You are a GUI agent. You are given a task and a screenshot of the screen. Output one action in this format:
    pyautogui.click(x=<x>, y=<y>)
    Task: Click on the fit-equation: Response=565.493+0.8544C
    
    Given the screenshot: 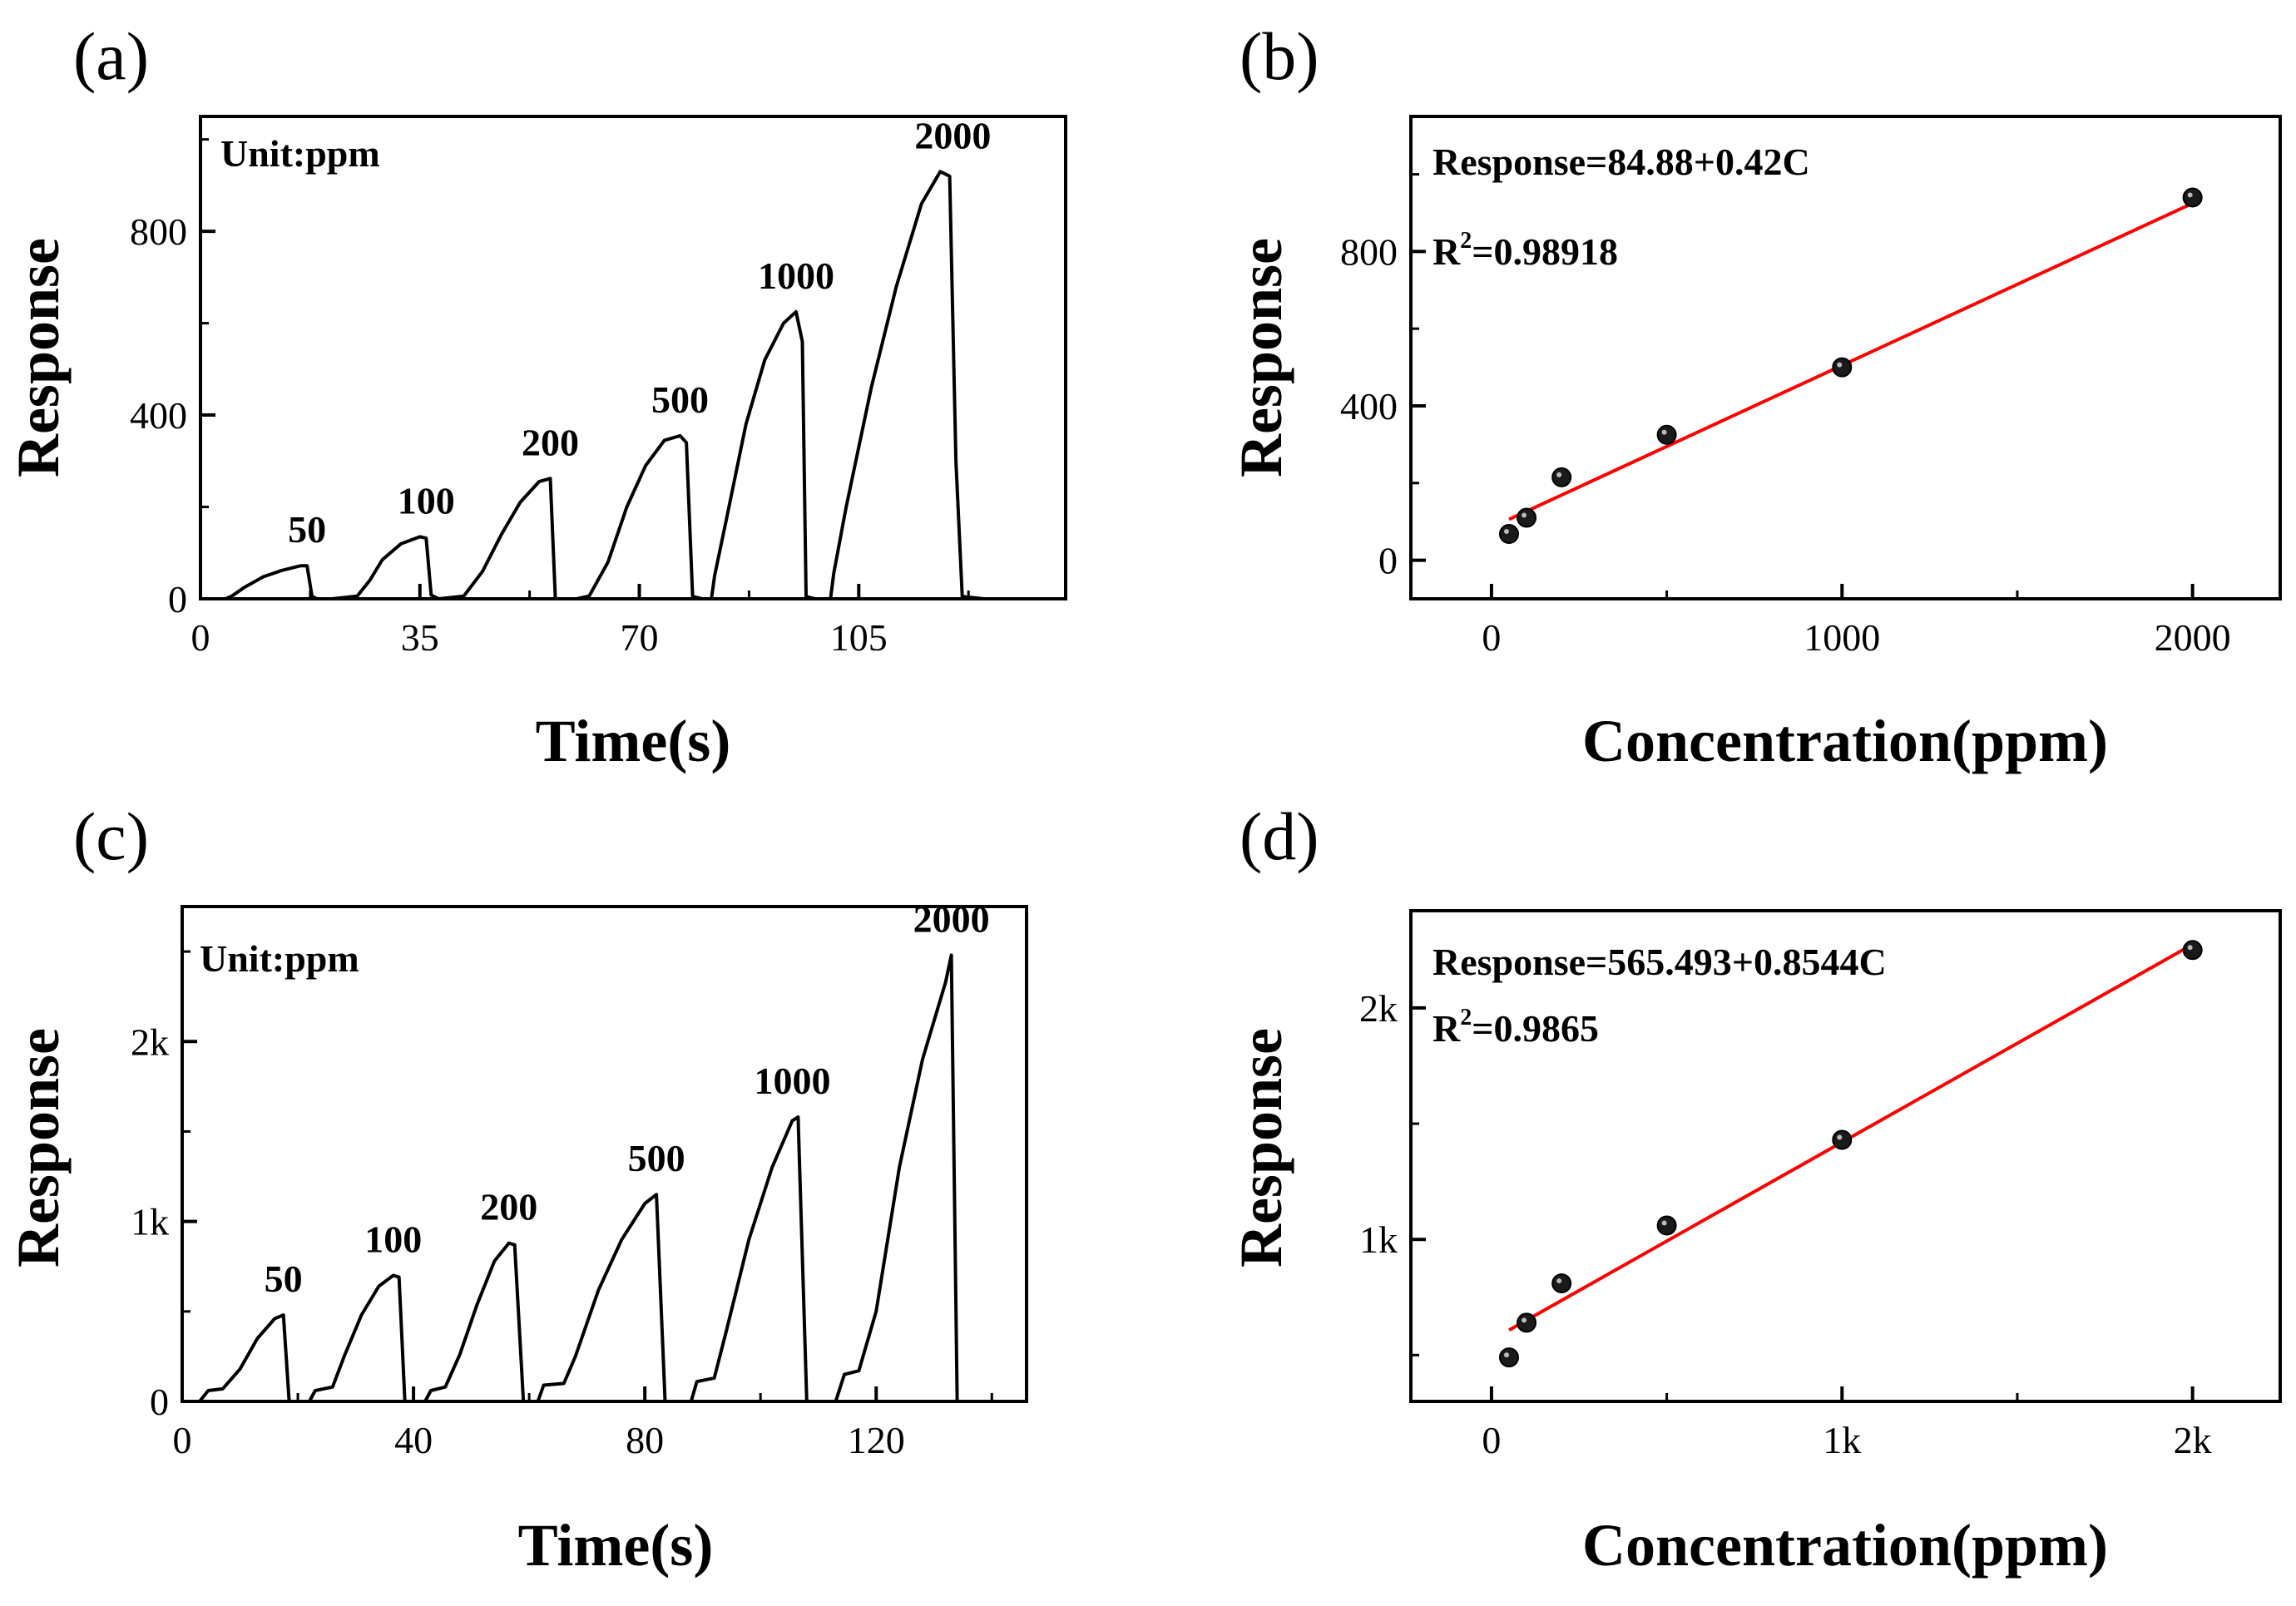 What is the action you would take?
    pyautogui.click(x=1660, y=962)
    